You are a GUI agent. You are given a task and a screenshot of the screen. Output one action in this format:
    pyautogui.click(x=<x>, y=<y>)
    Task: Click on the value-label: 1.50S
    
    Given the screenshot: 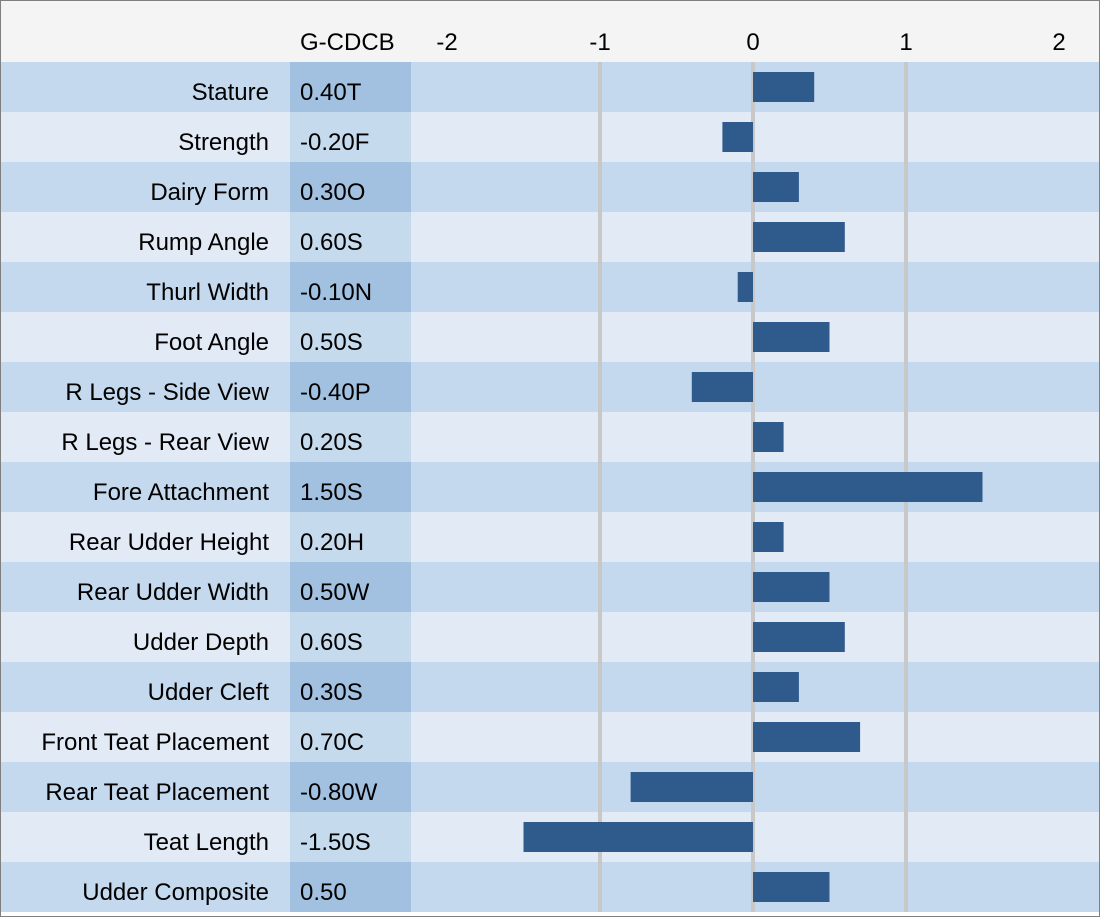 What is the action you would take?
    pyautogui.click(x=331, y=492)
    